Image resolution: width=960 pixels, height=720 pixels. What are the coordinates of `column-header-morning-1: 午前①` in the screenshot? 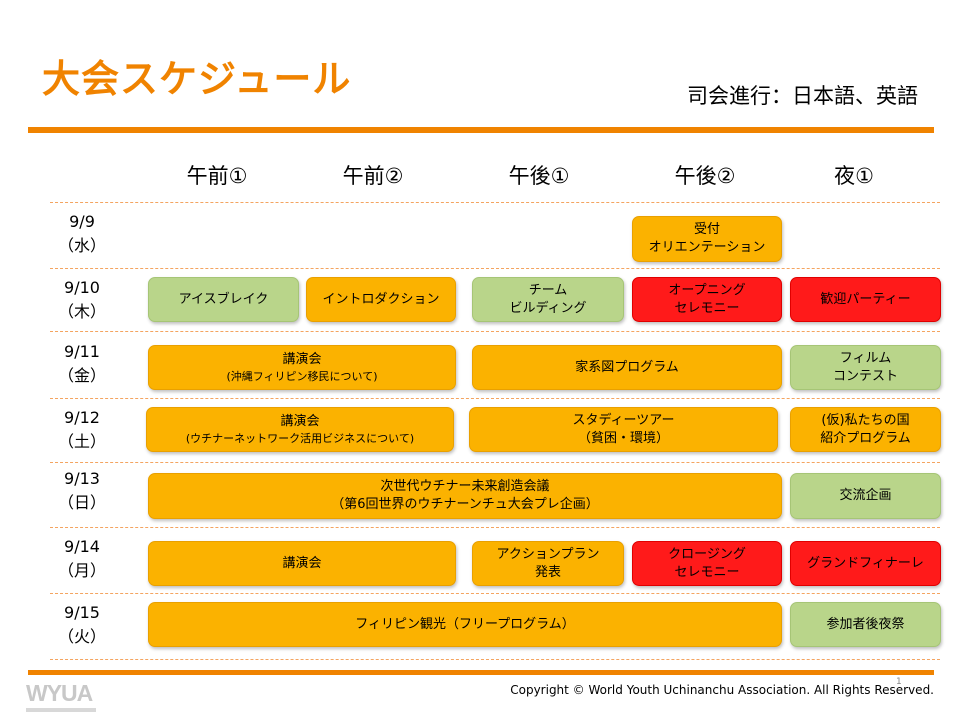 It's located at (217, 176).